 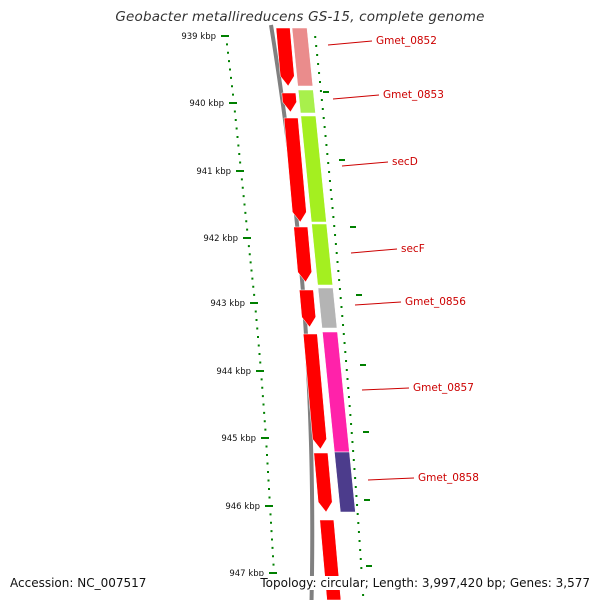 What do you see at coordinates (227, 304) in the screenshot?
I see `tick-label: 943 kbp` at bounding box center [227, 304].